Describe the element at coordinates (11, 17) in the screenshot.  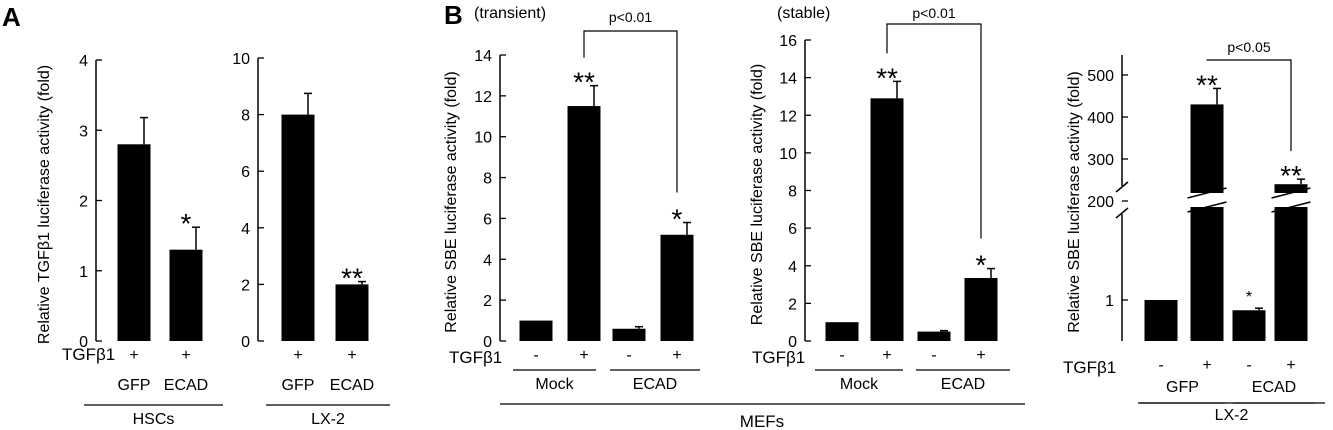
I see `panel-a-letter: A` at that location.